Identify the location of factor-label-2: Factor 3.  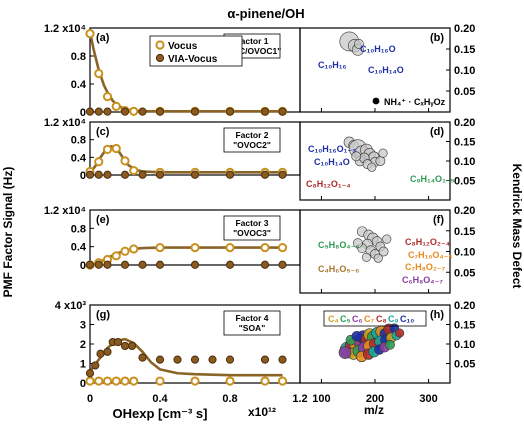
(251, 223).